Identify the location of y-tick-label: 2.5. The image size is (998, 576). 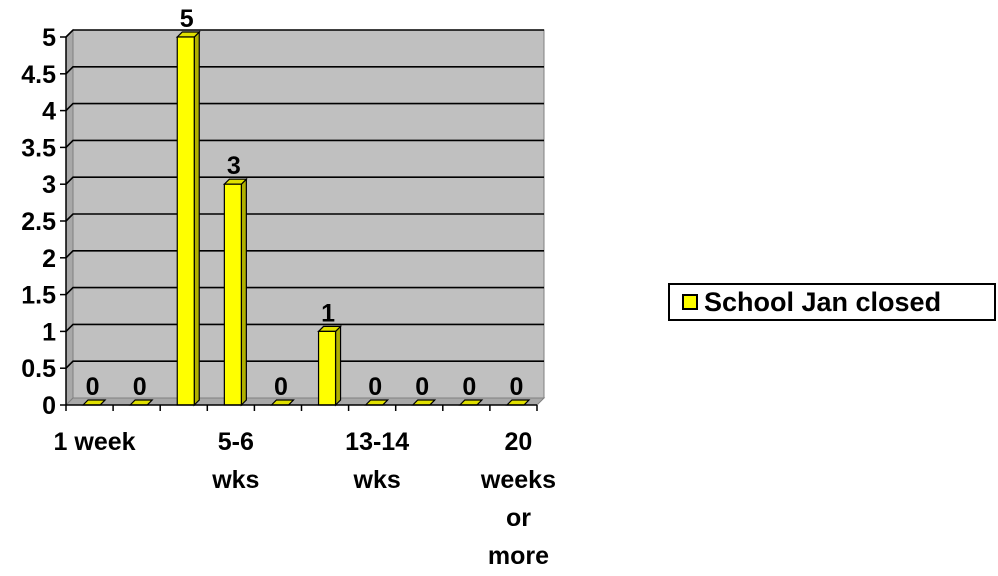
(38, 222).